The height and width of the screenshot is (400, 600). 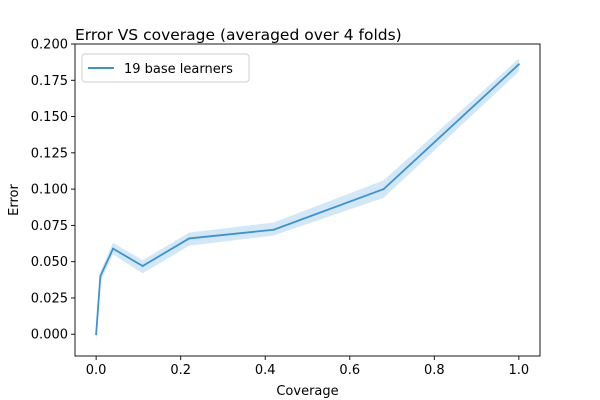 What do you see at coordinates (49, 81) in the screenshot?
I see `y-tick-label: 0.175` at bounding box center [49, 81].